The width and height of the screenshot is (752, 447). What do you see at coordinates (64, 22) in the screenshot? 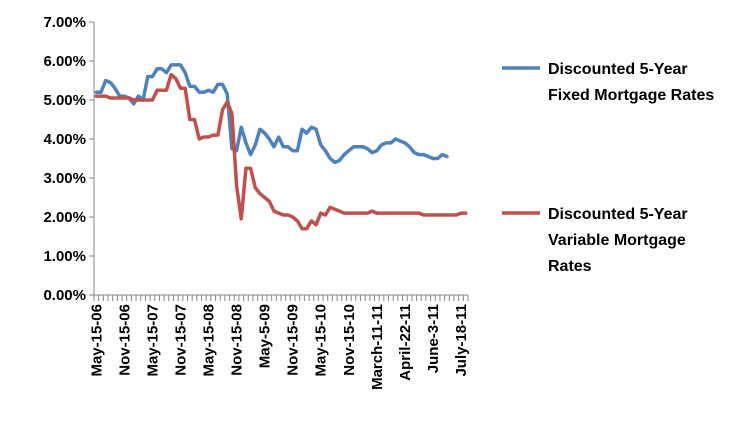
I see `y-tick-label: 7.00%` at bounding box center [64, 22].